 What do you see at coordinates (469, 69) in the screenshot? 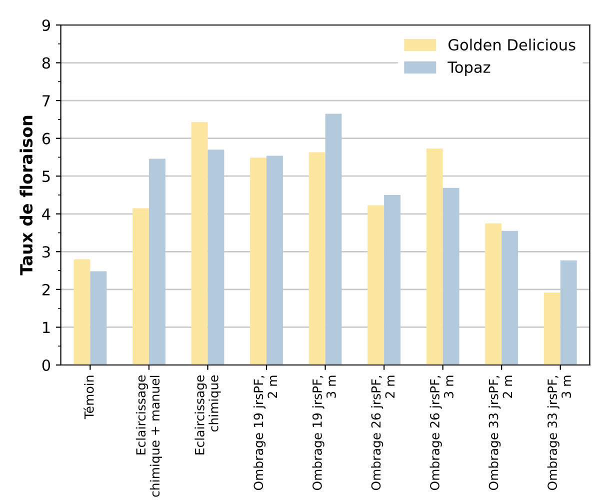
I see `legend-label: Topaz` at bounding box center [469, 69].